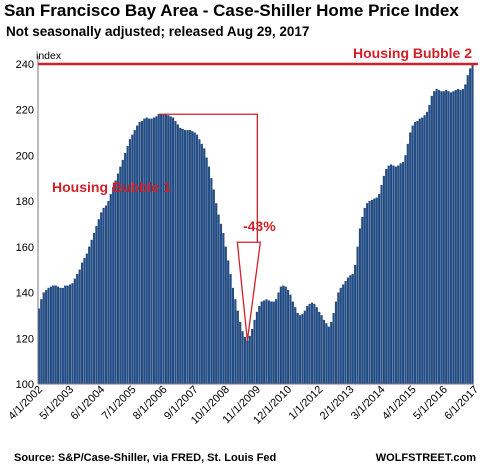 The image size is (482, 472). I want to click on bubble1-label: Housing Bubble 1, so click(111, 187).